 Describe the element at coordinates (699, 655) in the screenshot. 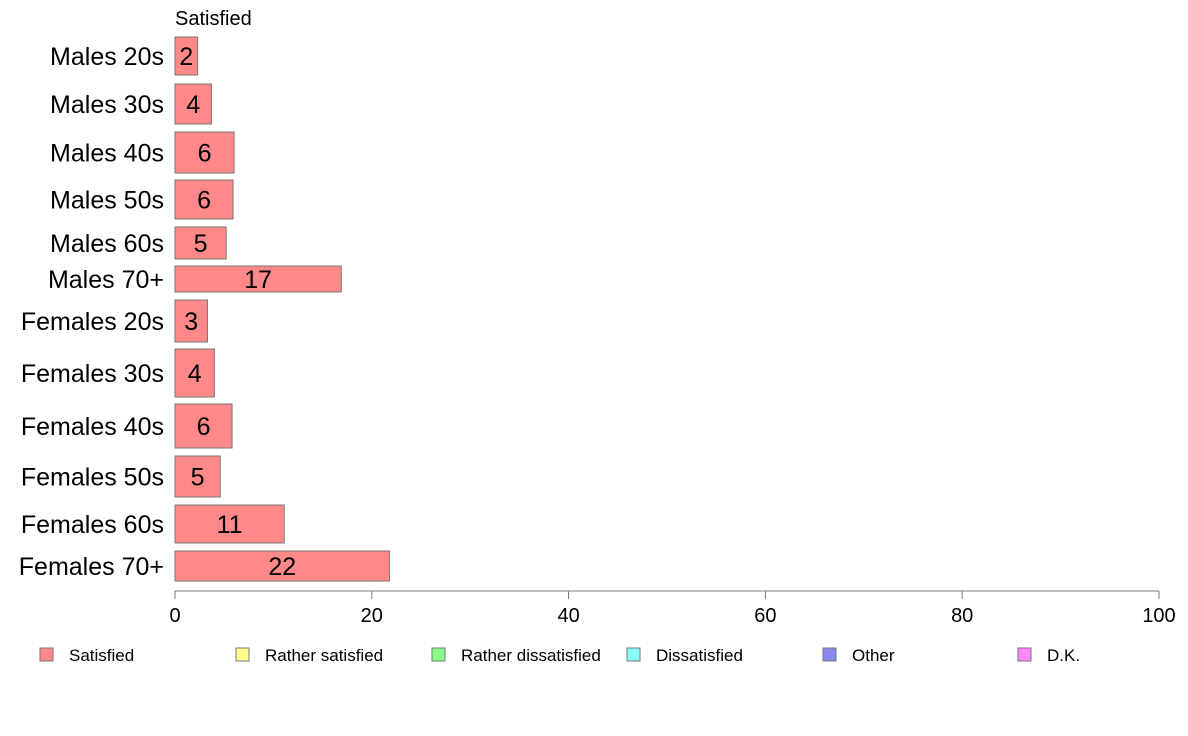

I see `legend-label: Dissatisfied` at that location.